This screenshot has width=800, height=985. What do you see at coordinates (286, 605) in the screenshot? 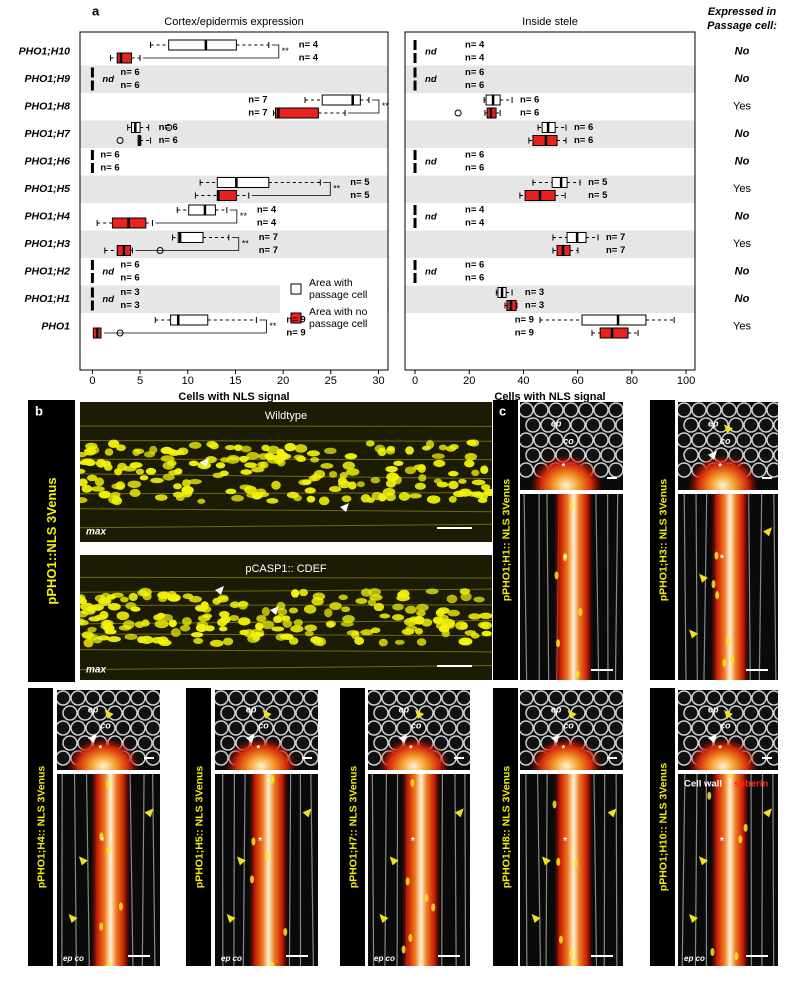
I see `cell-file` at bounding box center [286, 605].